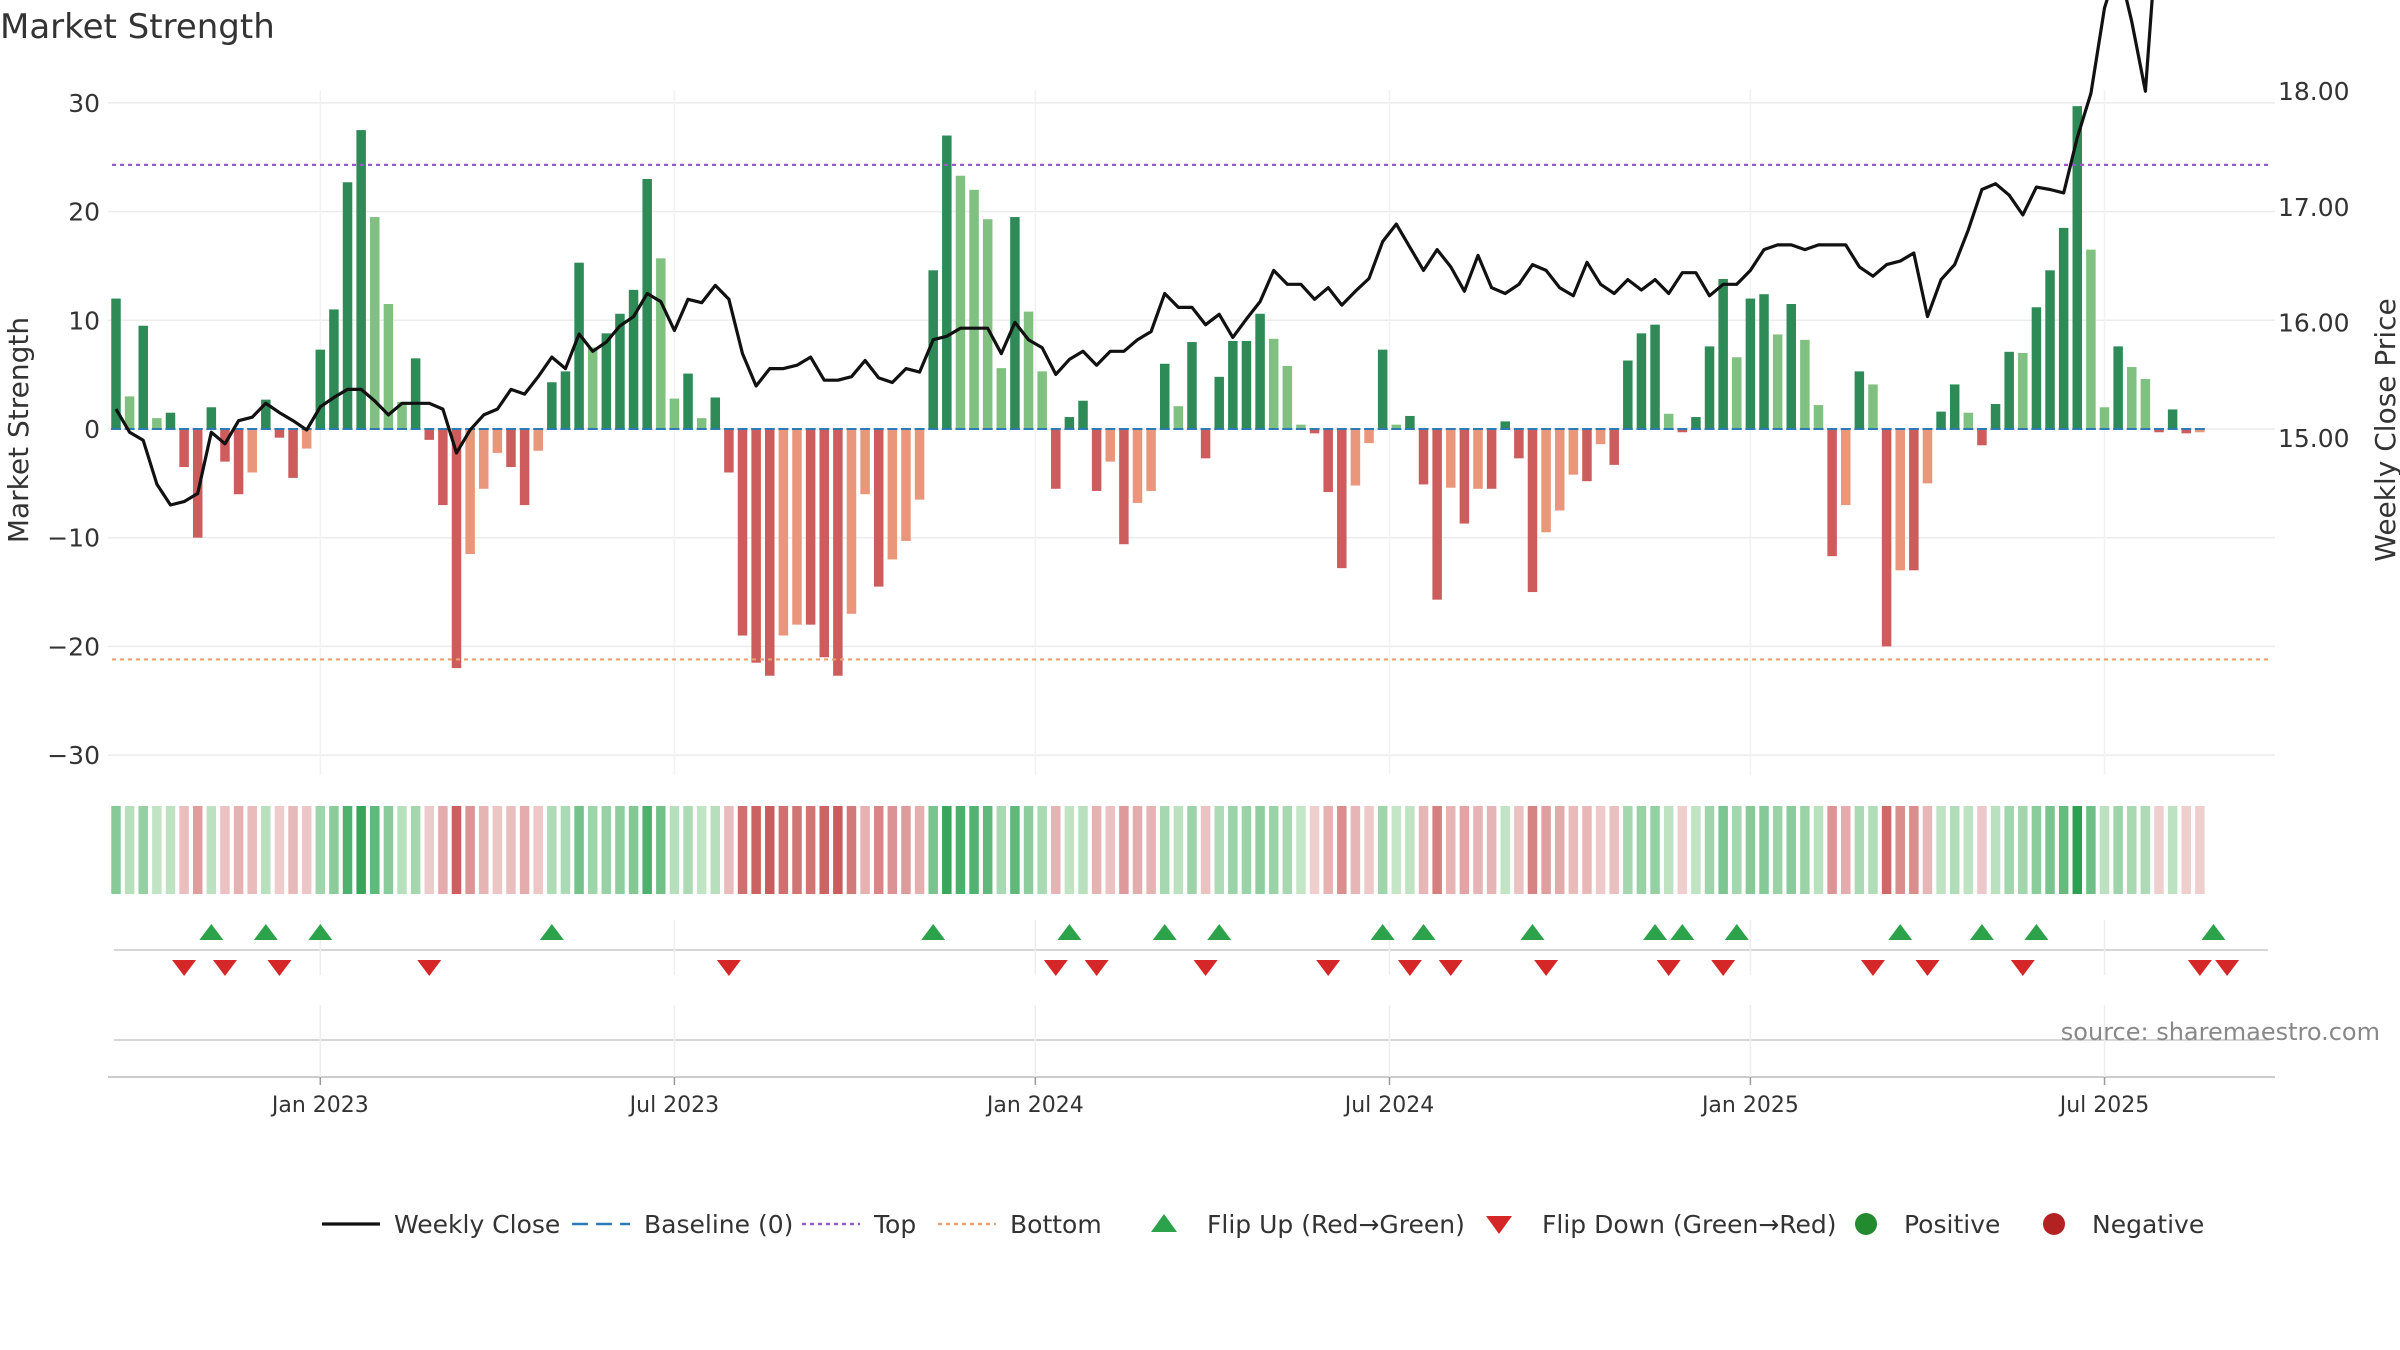 The width and height of the screenshot is (2400, 1350). Describe the element at coordinates (73, 429) in the screenshot. I see `left-y-axis: 30 20 10 0 −10 −20 −30` at that location.